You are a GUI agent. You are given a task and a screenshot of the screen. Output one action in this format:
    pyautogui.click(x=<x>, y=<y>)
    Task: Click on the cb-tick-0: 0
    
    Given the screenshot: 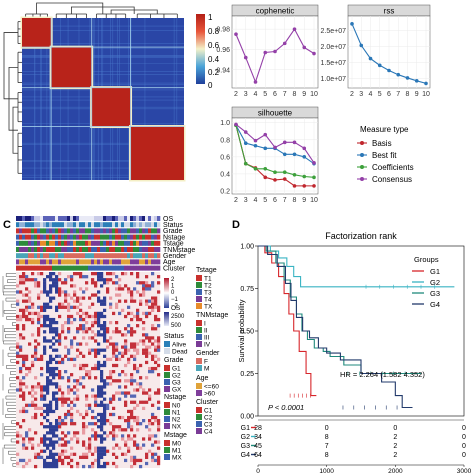 What is the action you would take?
    pyautogui.click(x=210, y=85)
    